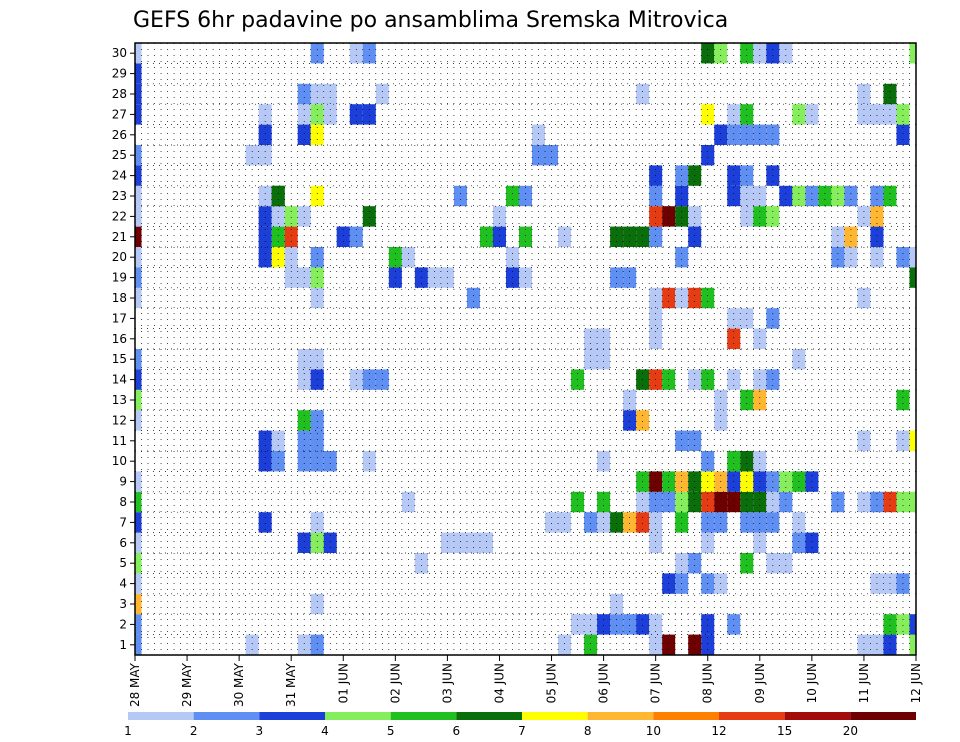  What do you see at coordinates (499, 683) in the screenshot?
I see `x-tick-label: 04 JUN` at bounding box center [499, 683].